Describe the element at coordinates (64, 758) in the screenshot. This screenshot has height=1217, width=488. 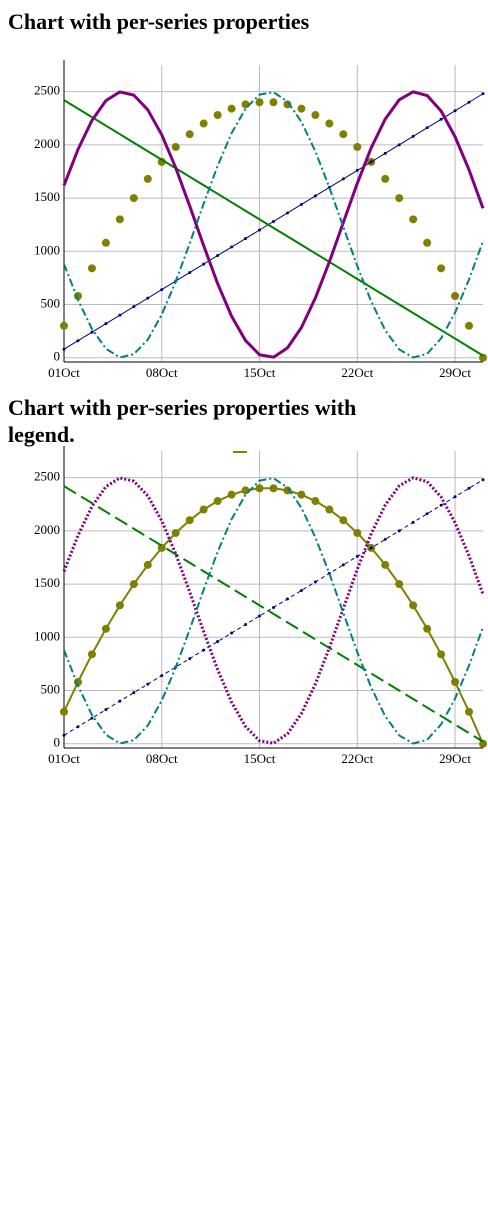
I see `x-tick-label: 01Oct` at that location.